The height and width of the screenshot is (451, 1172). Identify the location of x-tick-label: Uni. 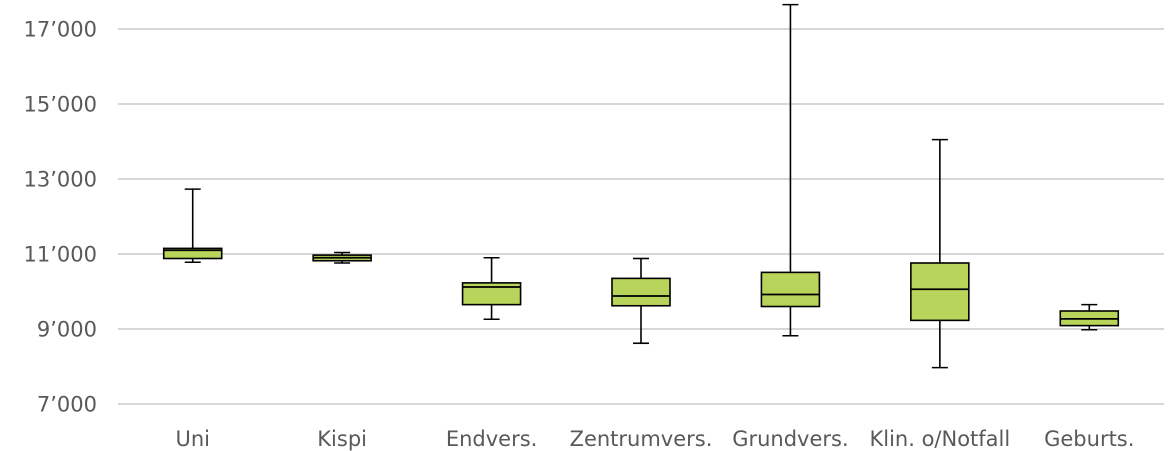
(192, 439).